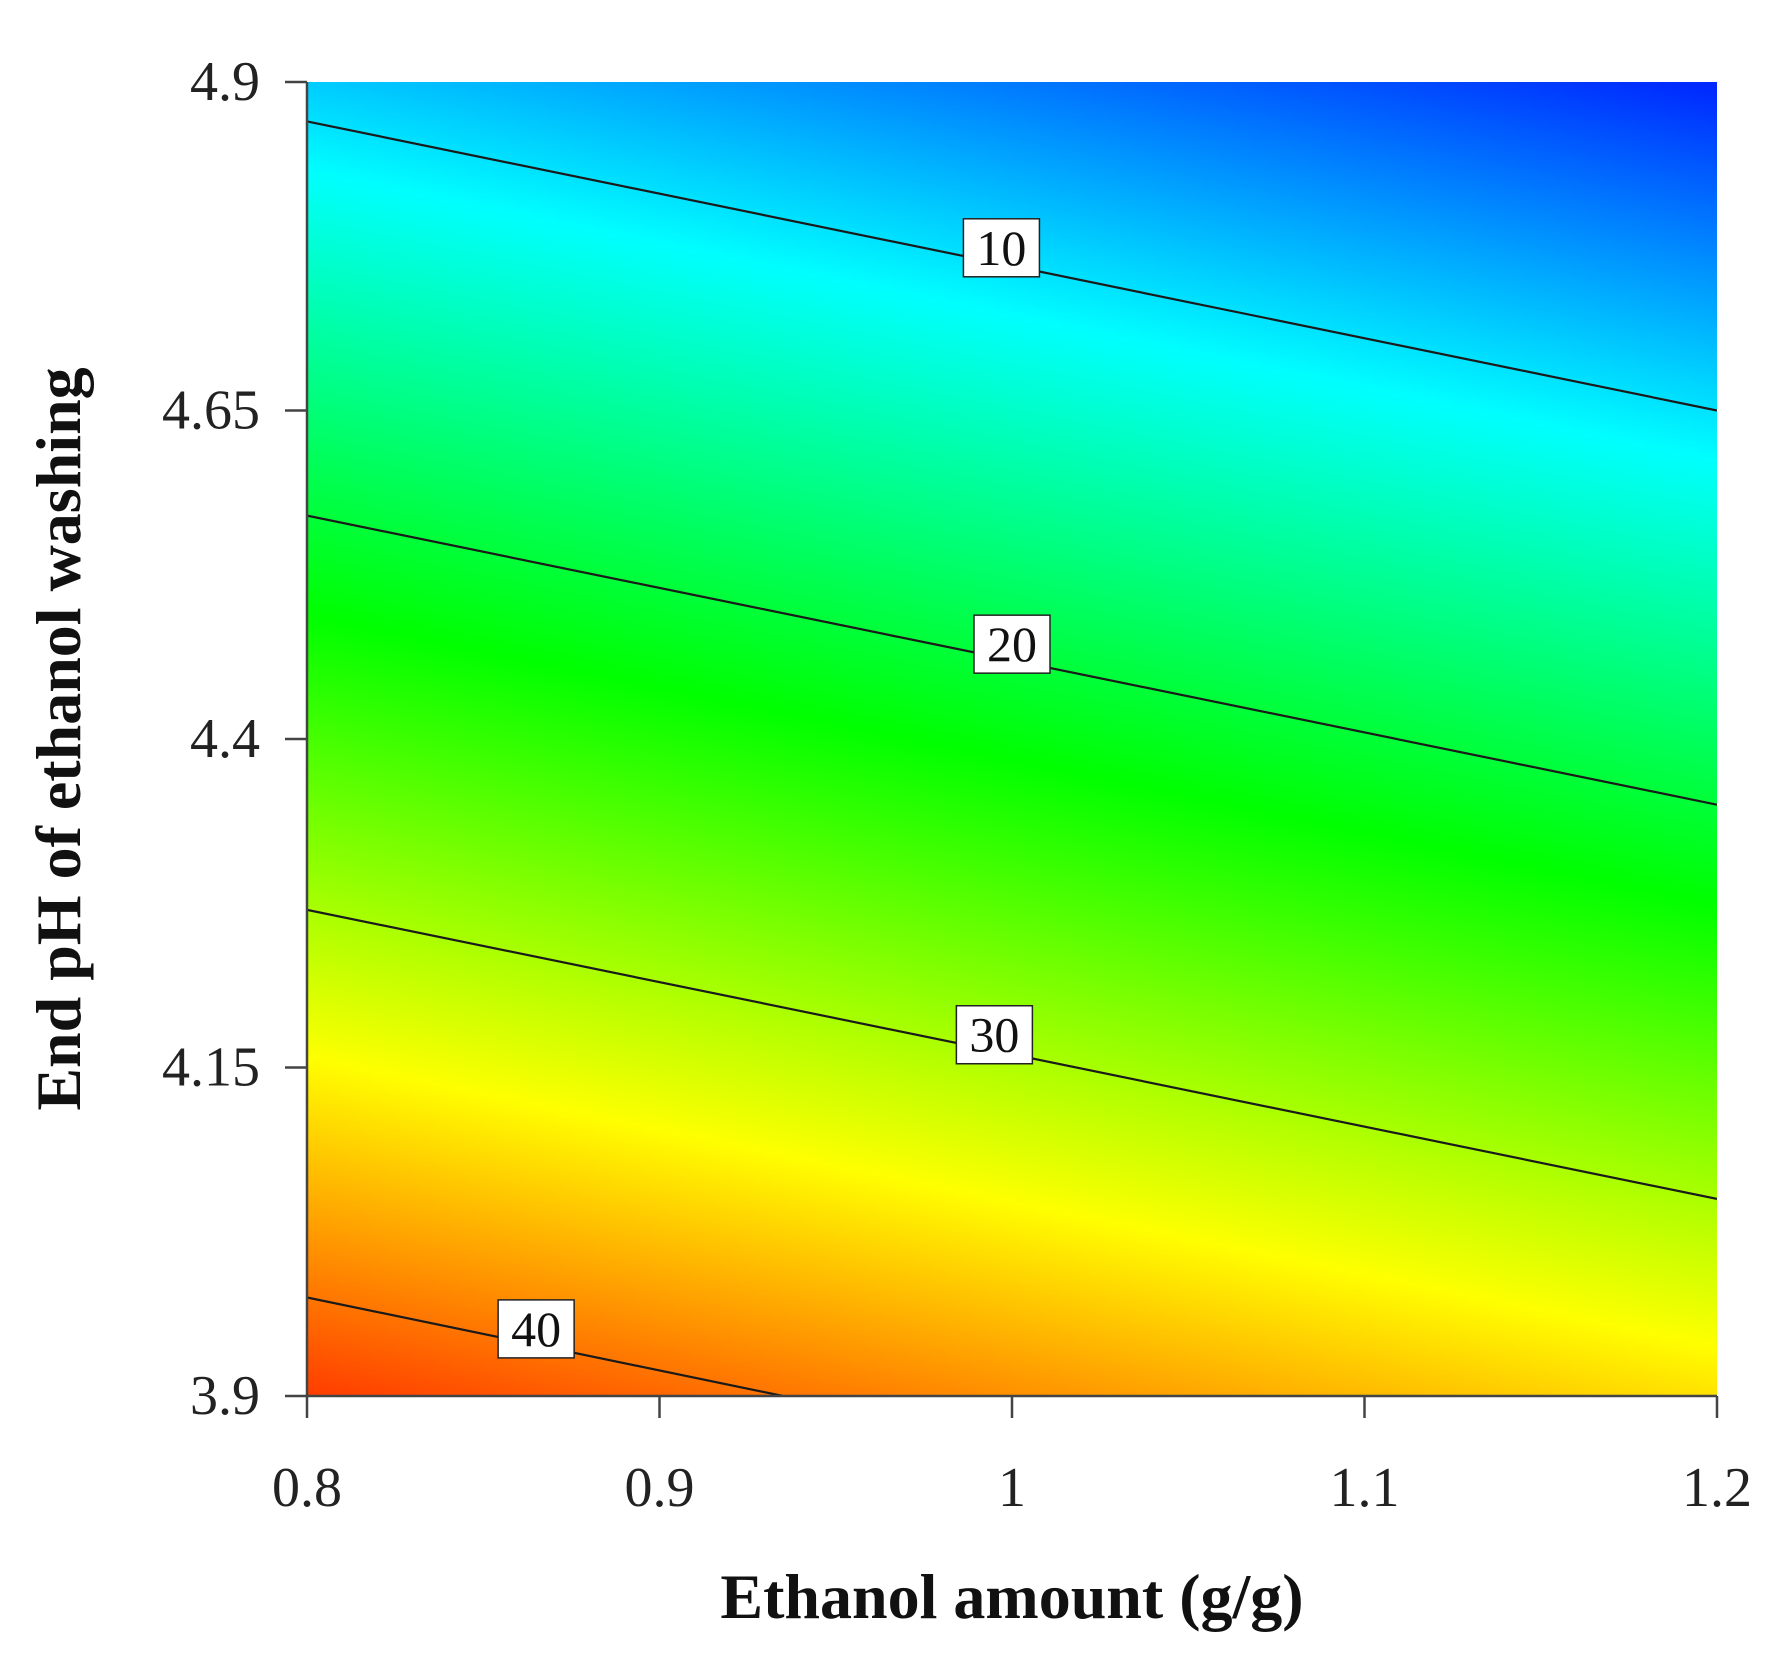 This screenshot has height=1653, width=1781. What do you see at coordinates (1717, 1488) in the screenshot?
I see `x-tick-label: 1.2` at bounding box center [1717, 1488].